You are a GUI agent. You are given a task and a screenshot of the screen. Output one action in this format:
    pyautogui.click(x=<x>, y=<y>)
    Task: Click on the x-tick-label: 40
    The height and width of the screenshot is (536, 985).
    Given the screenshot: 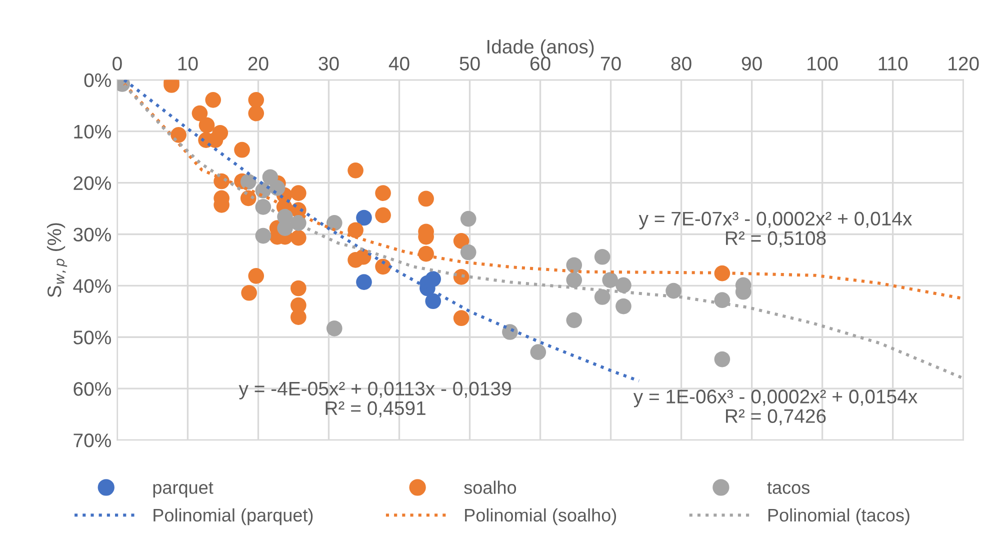 What is the action you would take?
    pyautogui.click(x=399, y=63)
    